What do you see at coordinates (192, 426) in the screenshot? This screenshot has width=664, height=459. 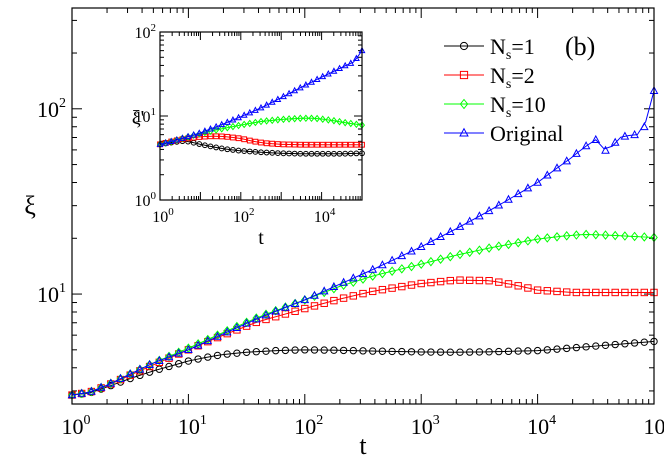 I see `main-x-tick-label: 101` at bounding box center [192, 426].